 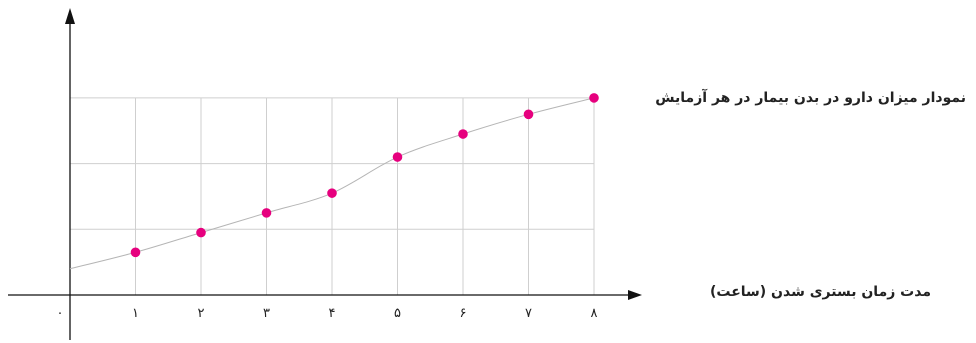 I want to click on x-tick-label: ۸, so click(x=594, y=313).